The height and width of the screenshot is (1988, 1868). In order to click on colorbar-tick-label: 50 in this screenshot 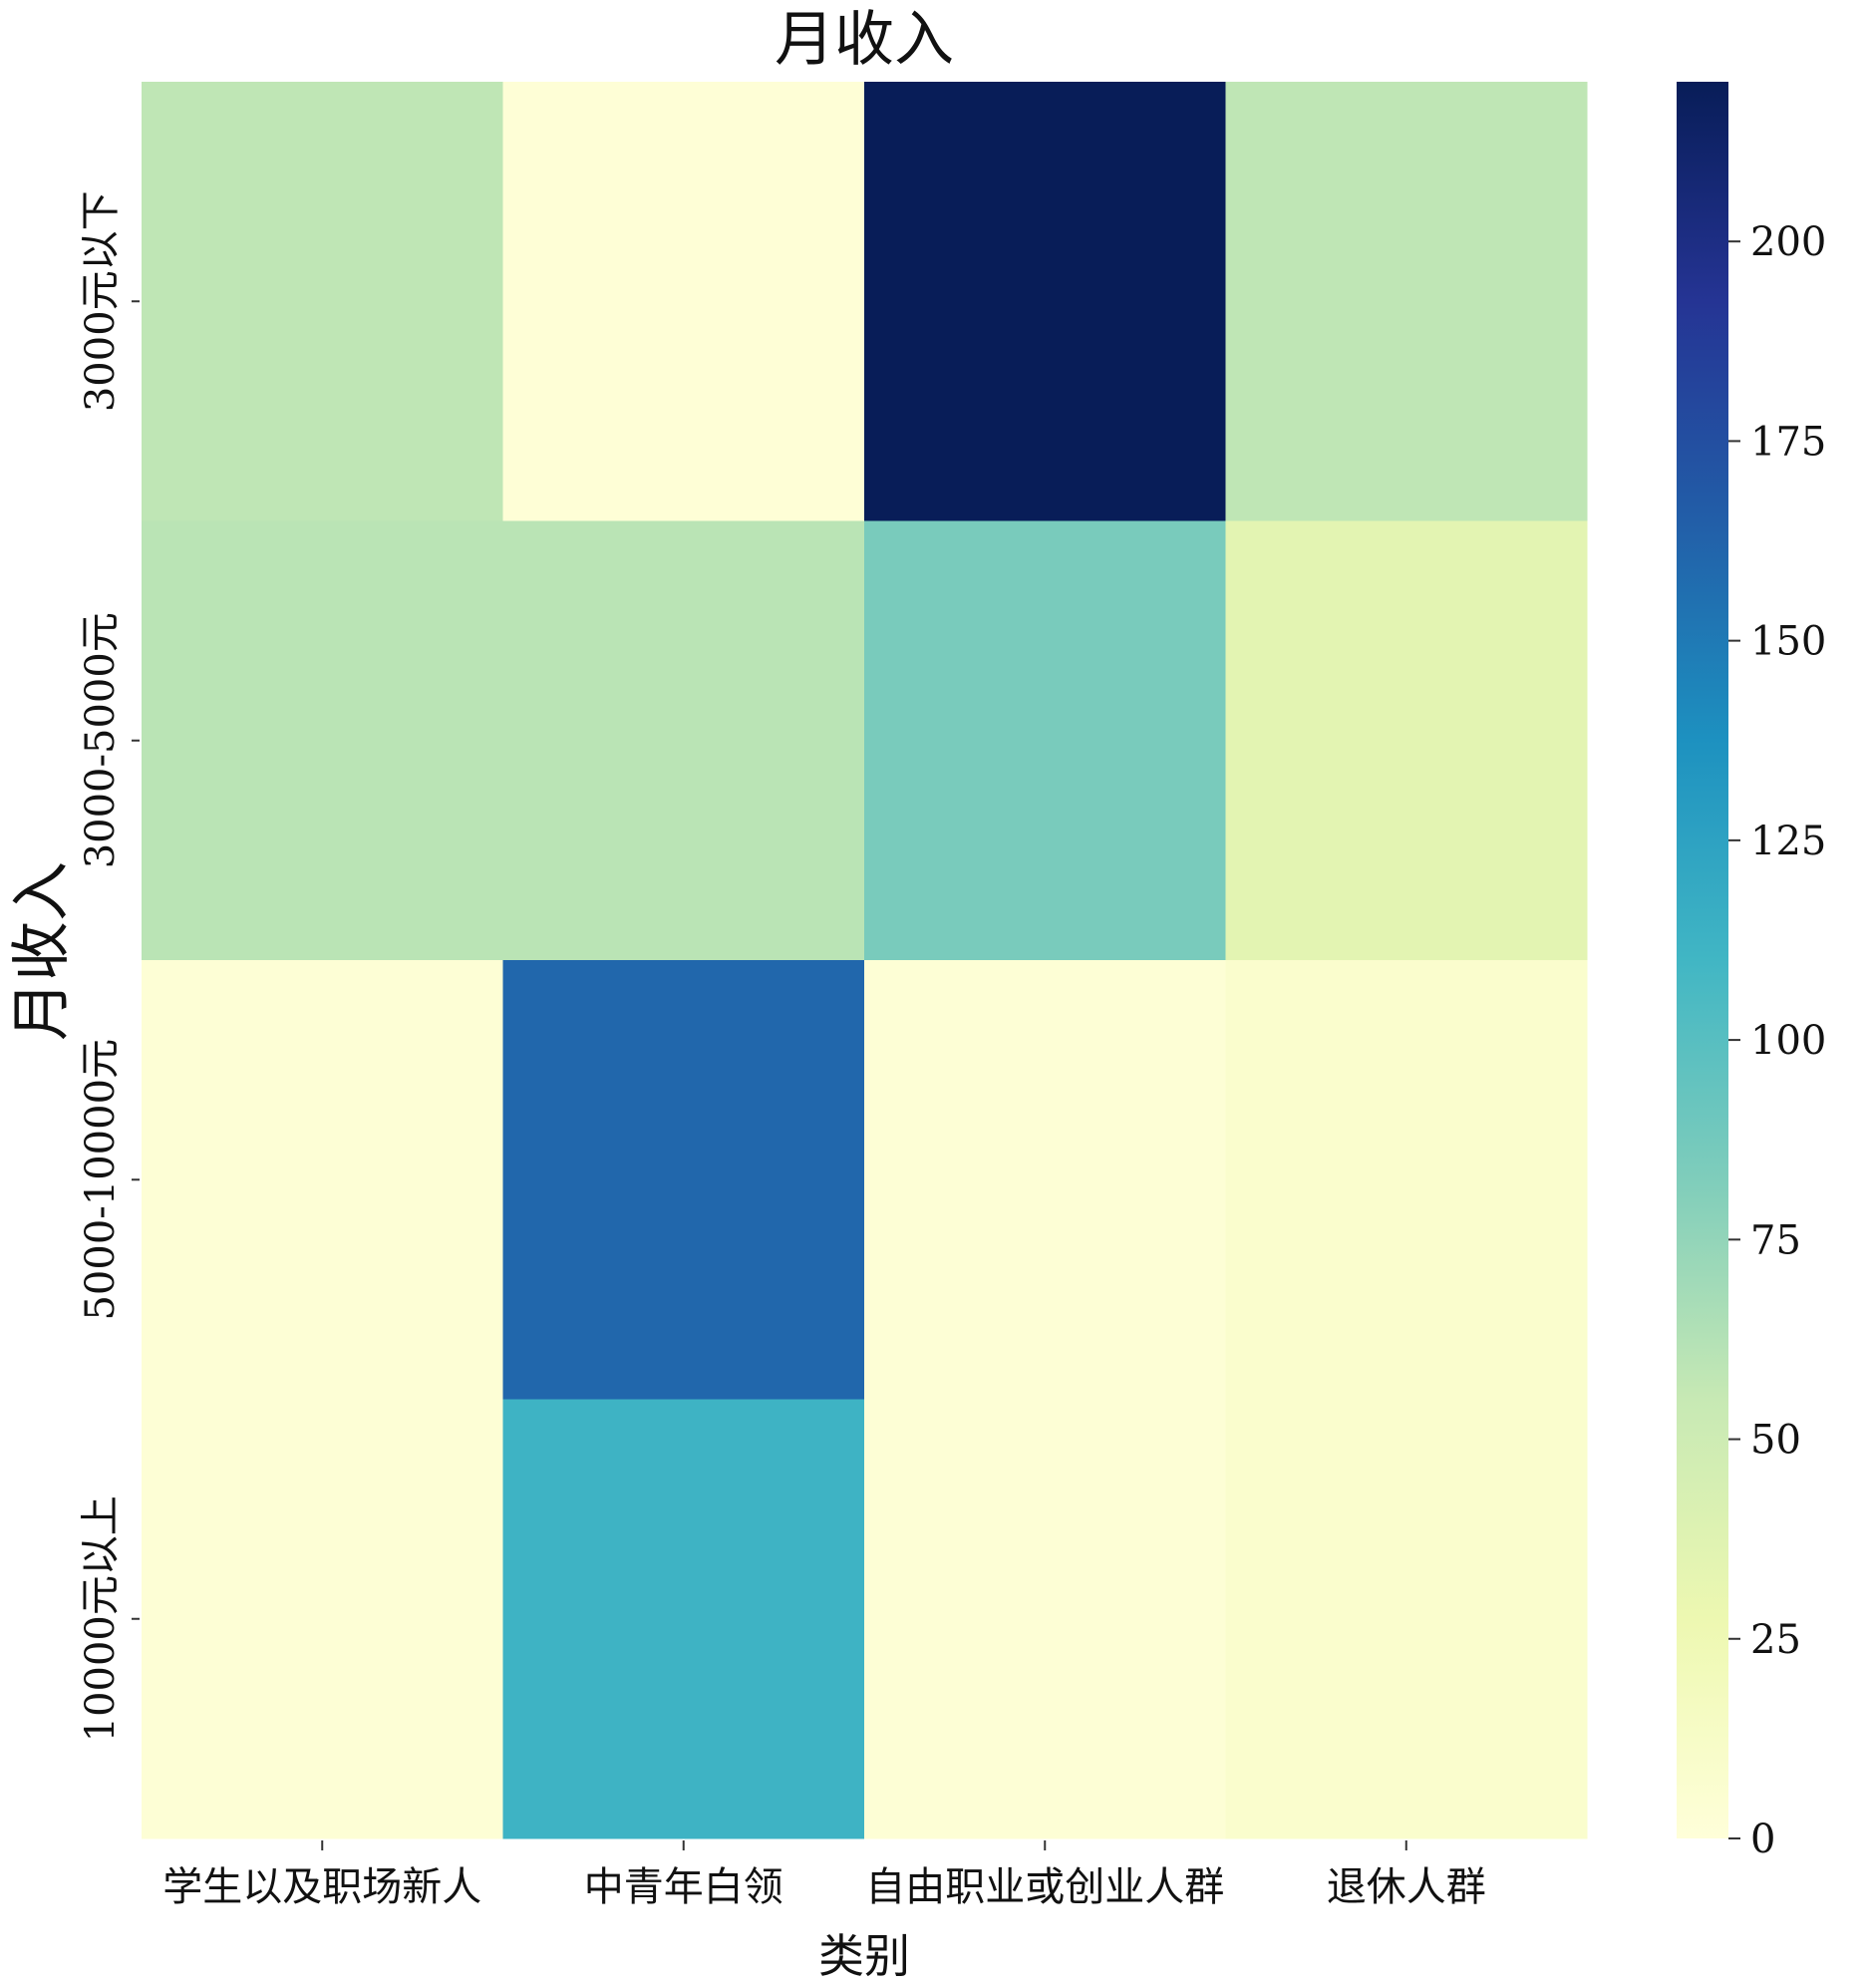, I will do `click(1776, 1441)`.